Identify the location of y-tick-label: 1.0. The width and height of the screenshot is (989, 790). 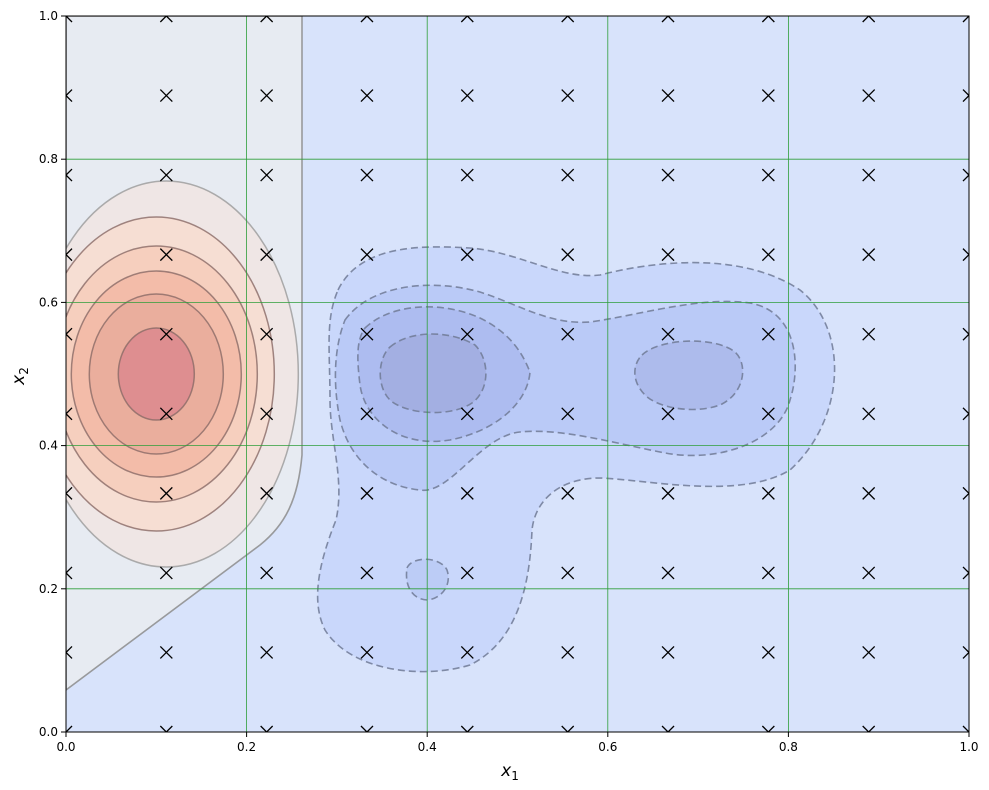
(48, 16).